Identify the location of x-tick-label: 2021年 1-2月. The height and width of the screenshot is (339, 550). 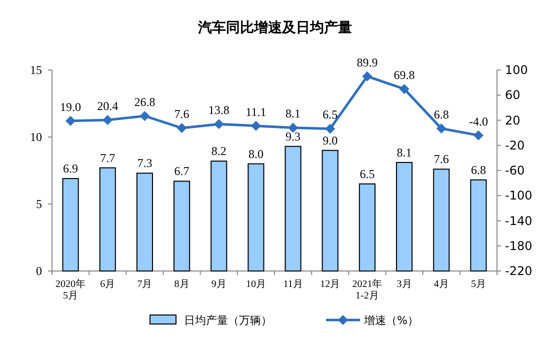
(367, 290).